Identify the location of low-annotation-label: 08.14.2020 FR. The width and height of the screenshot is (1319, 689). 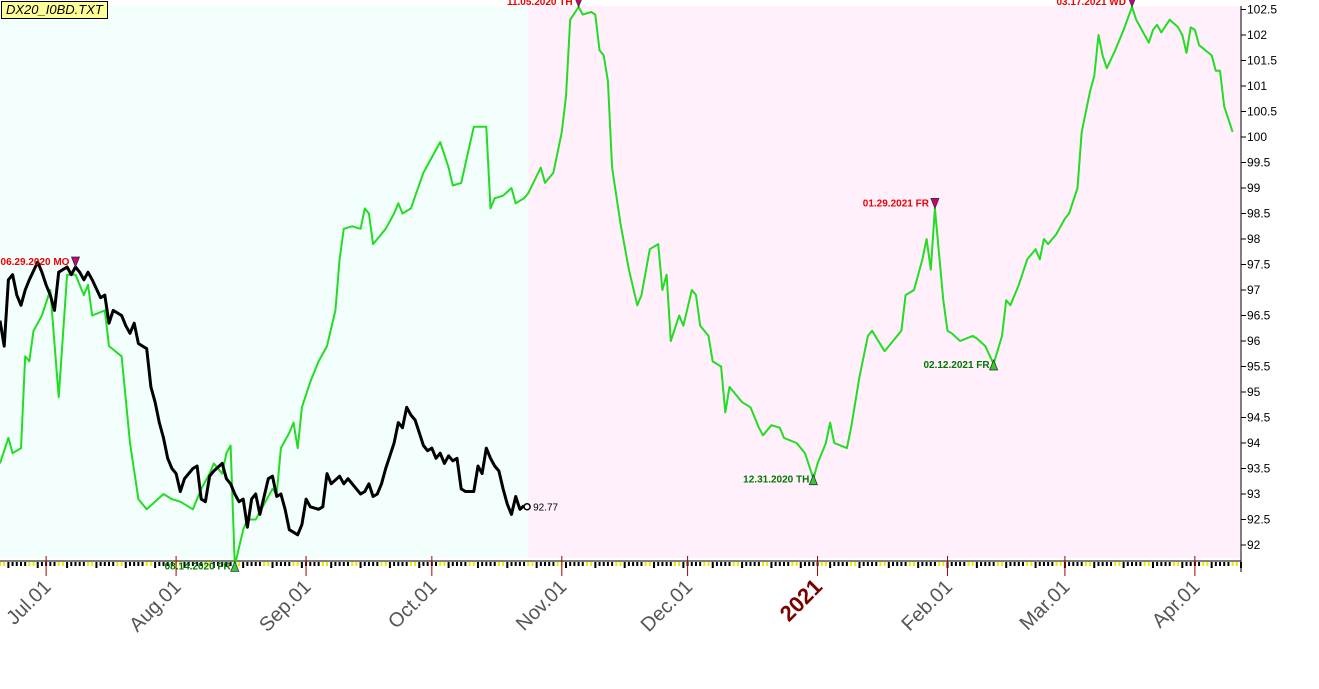
(198, 566).